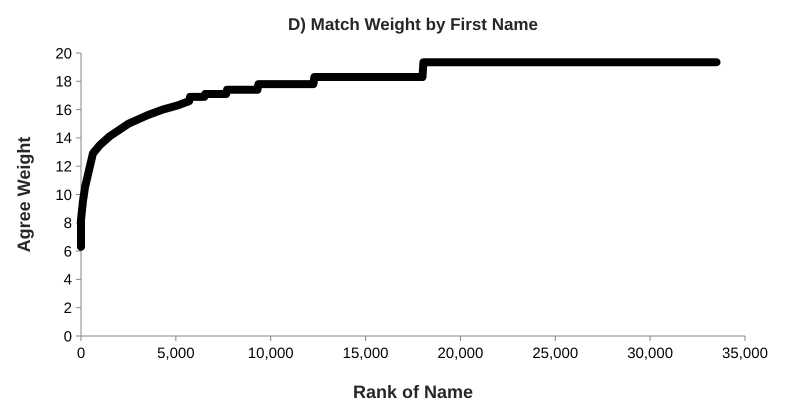 Image resolution: width=793 pixels, height=412 pixels. What do you see at coordinates (68, 223) in the screenshot?
I see `y-tick-label: 8` at bounding box center [68, 223].